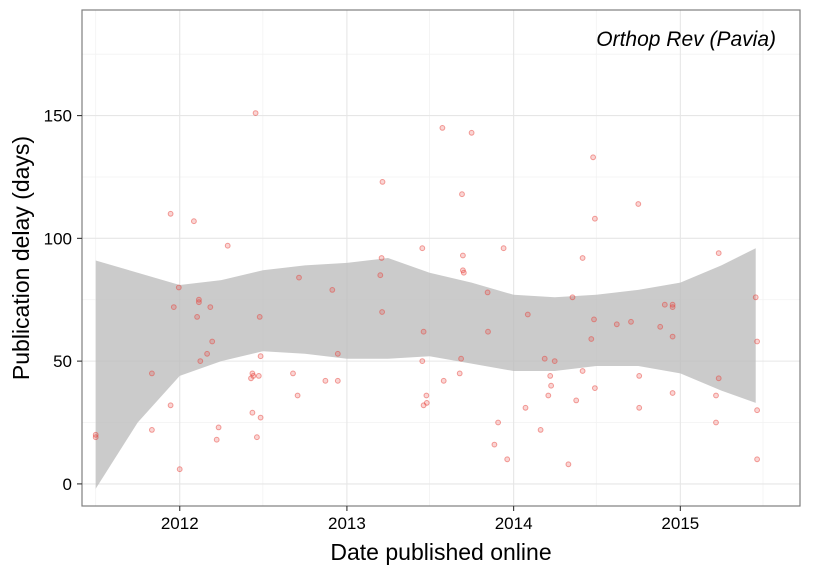 This screenshot has width=825, height=575. Describe the element at coordinates (180, 523) in the screenshot. I see `x-tick-label: 2012` at that location.